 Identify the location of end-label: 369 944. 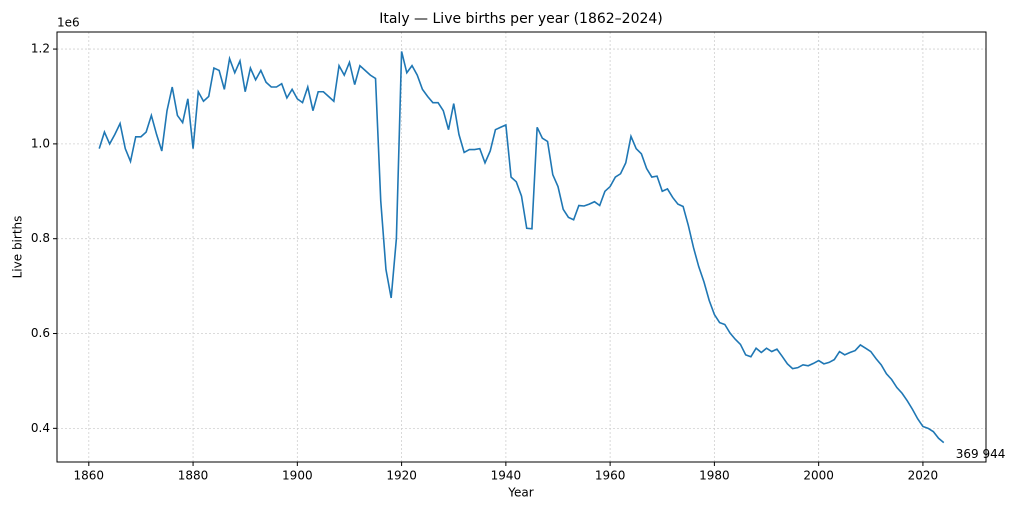
(981, 454).